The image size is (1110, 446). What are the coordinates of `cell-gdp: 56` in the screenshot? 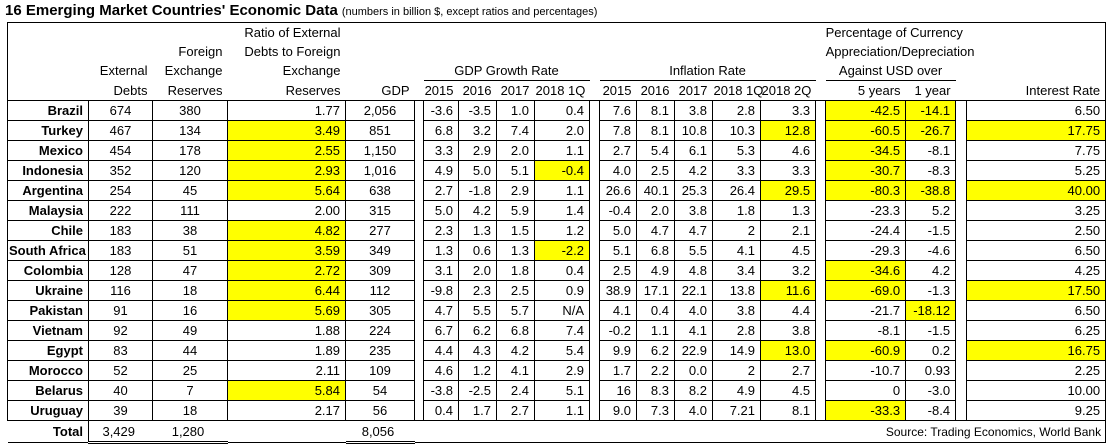 It's located at (380, 410).